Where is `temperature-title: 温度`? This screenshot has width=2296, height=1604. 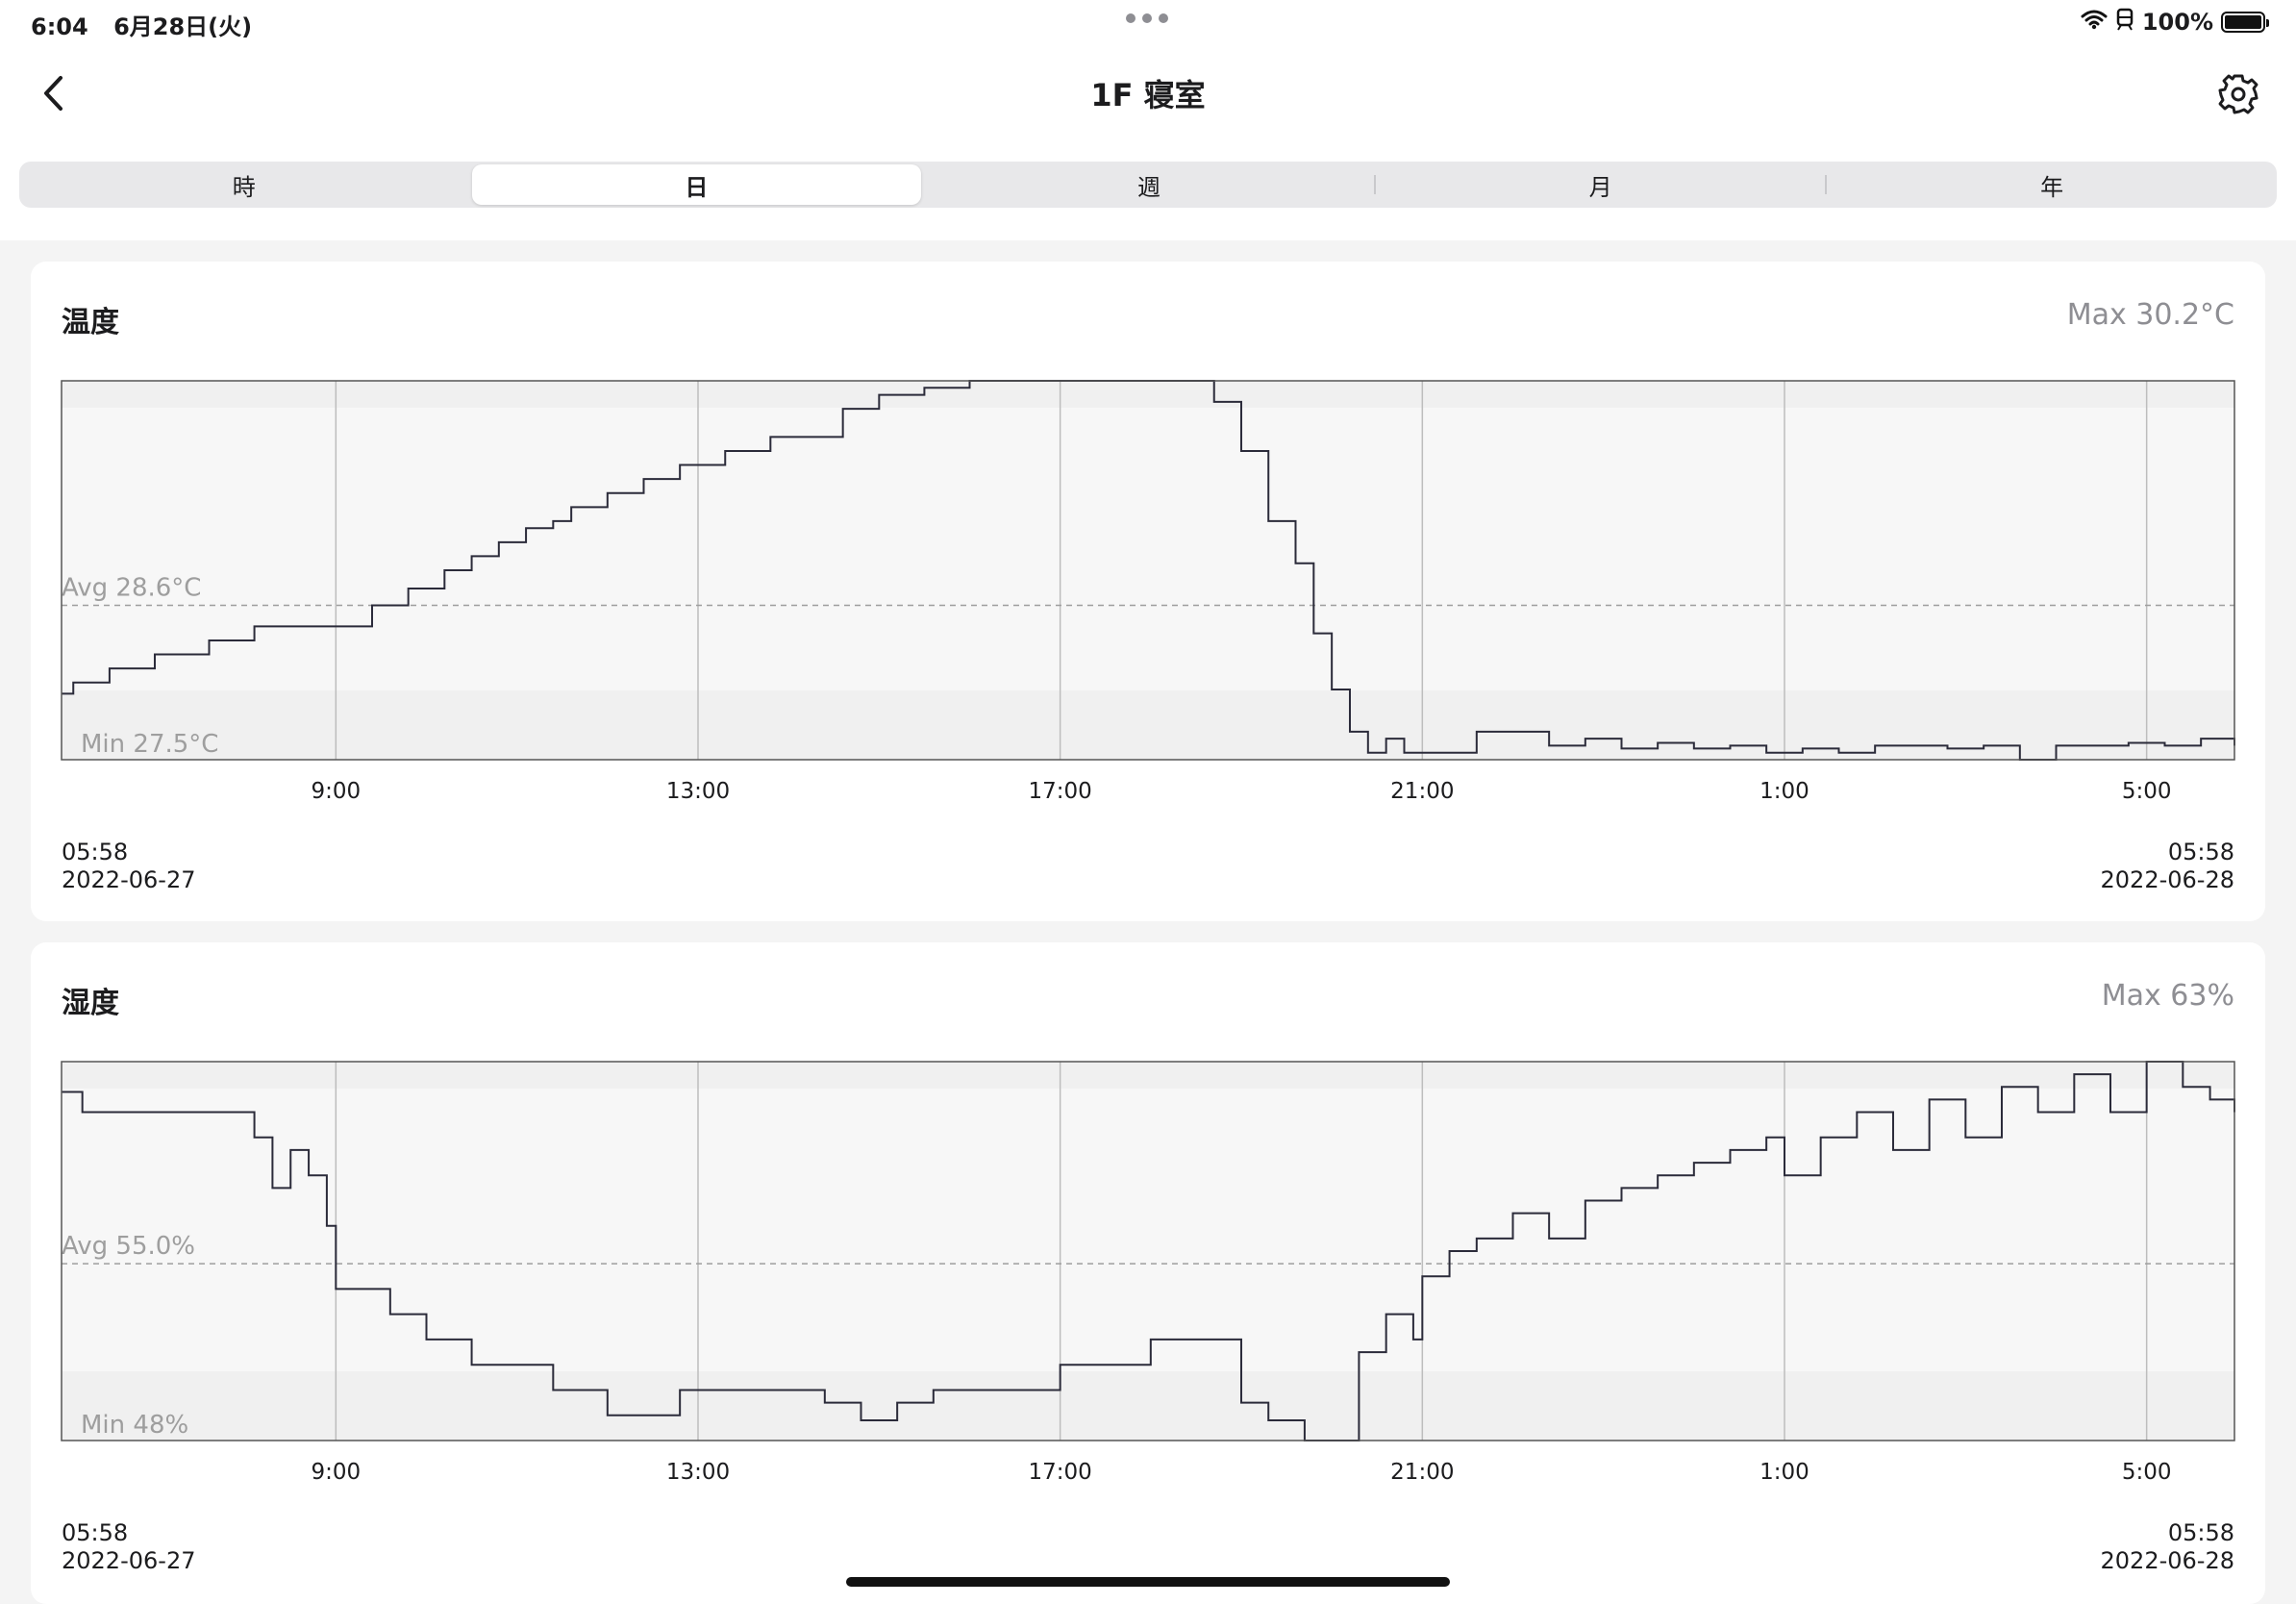 temperature-title: 温度 is located at coordinates (90, 322).